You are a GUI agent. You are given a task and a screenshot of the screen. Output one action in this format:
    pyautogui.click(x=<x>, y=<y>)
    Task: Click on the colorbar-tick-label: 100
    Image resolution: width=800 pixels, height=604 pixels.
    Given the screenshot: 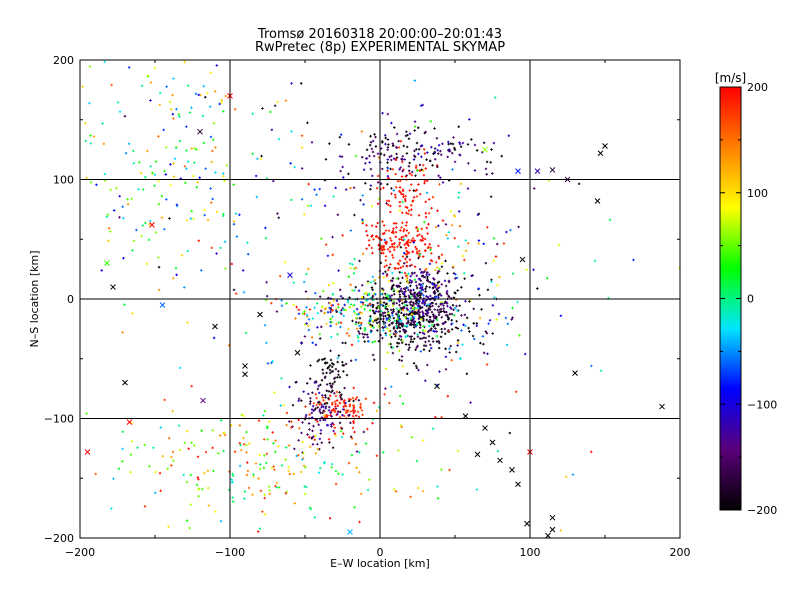 What is the action you would take?
    pyautogui.click(x=757, y=193)
    